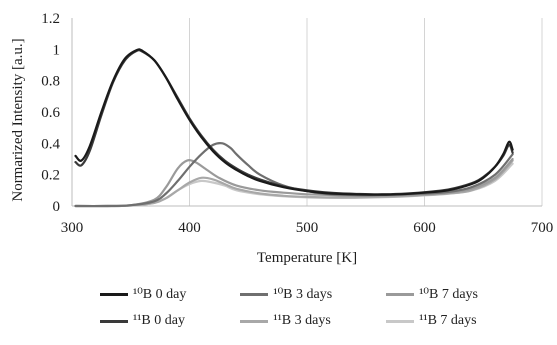 The image size is (557, 345). What do you see at coordinates (50, 113) in the screenshot?
I see `y-tick-label: 0.6` at bounding box center [50, 113].